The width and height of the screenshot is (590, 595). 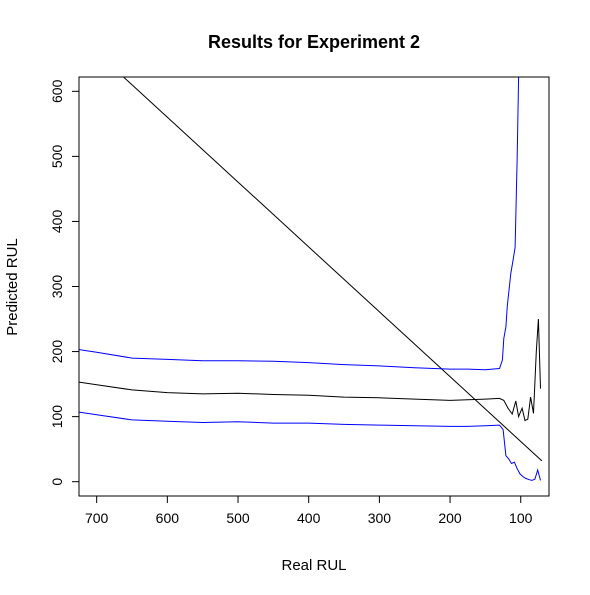 What do you see at coordinates (97, 518) in the screenshot?
I see `x-tick-label: 700` at bounding box center [97, 518].